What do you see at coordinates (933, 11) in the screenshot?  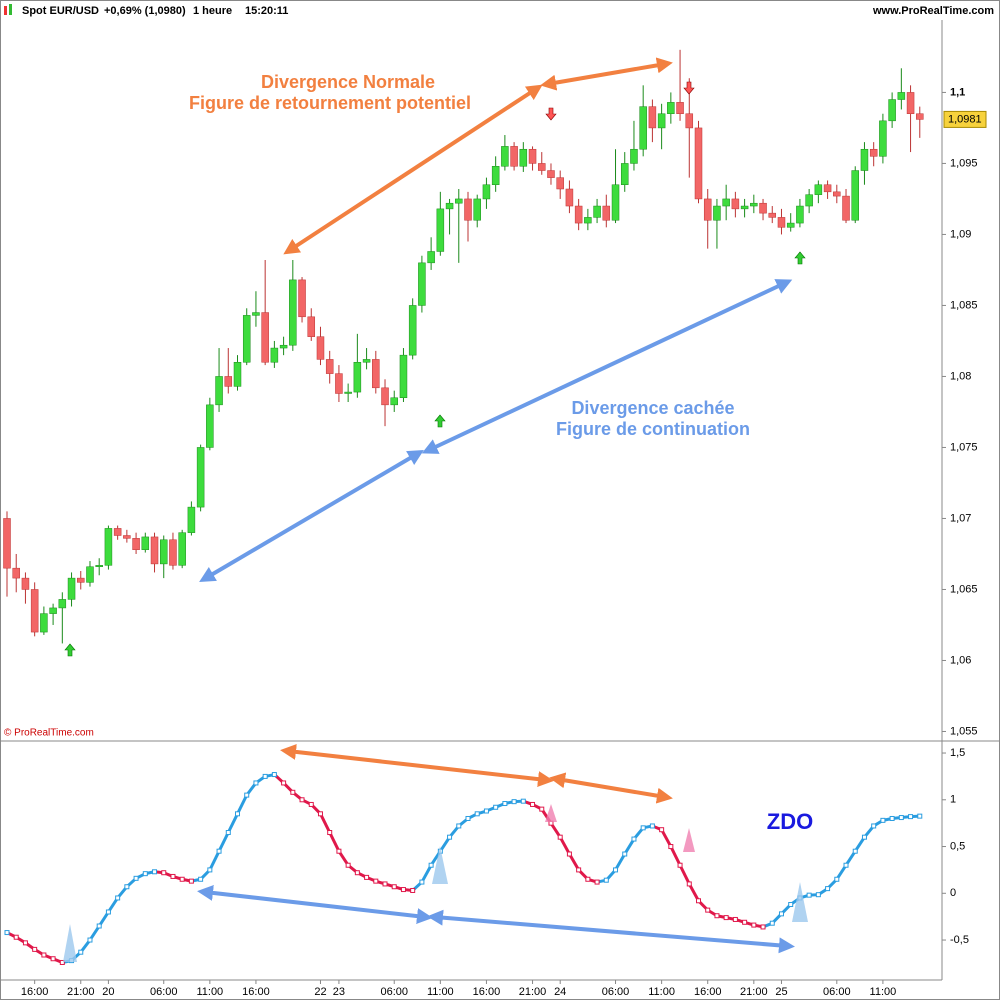 I see `site: www.ProRealTime.com` at bounding box center [933, 11].